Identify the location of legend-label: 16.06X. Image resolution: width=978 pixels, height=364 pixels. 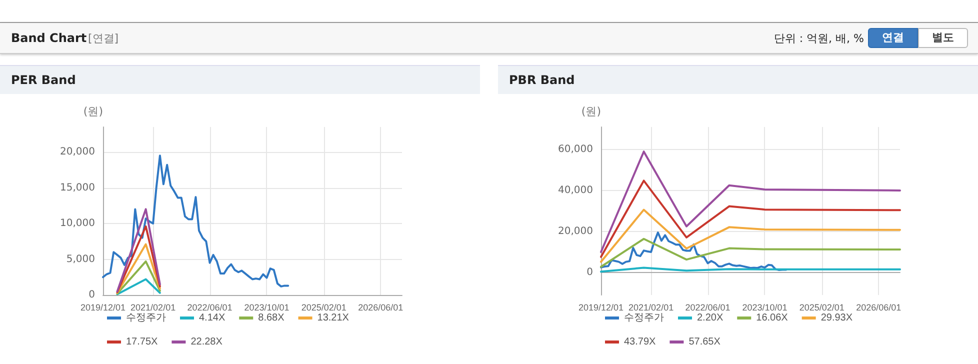
(772, 318).